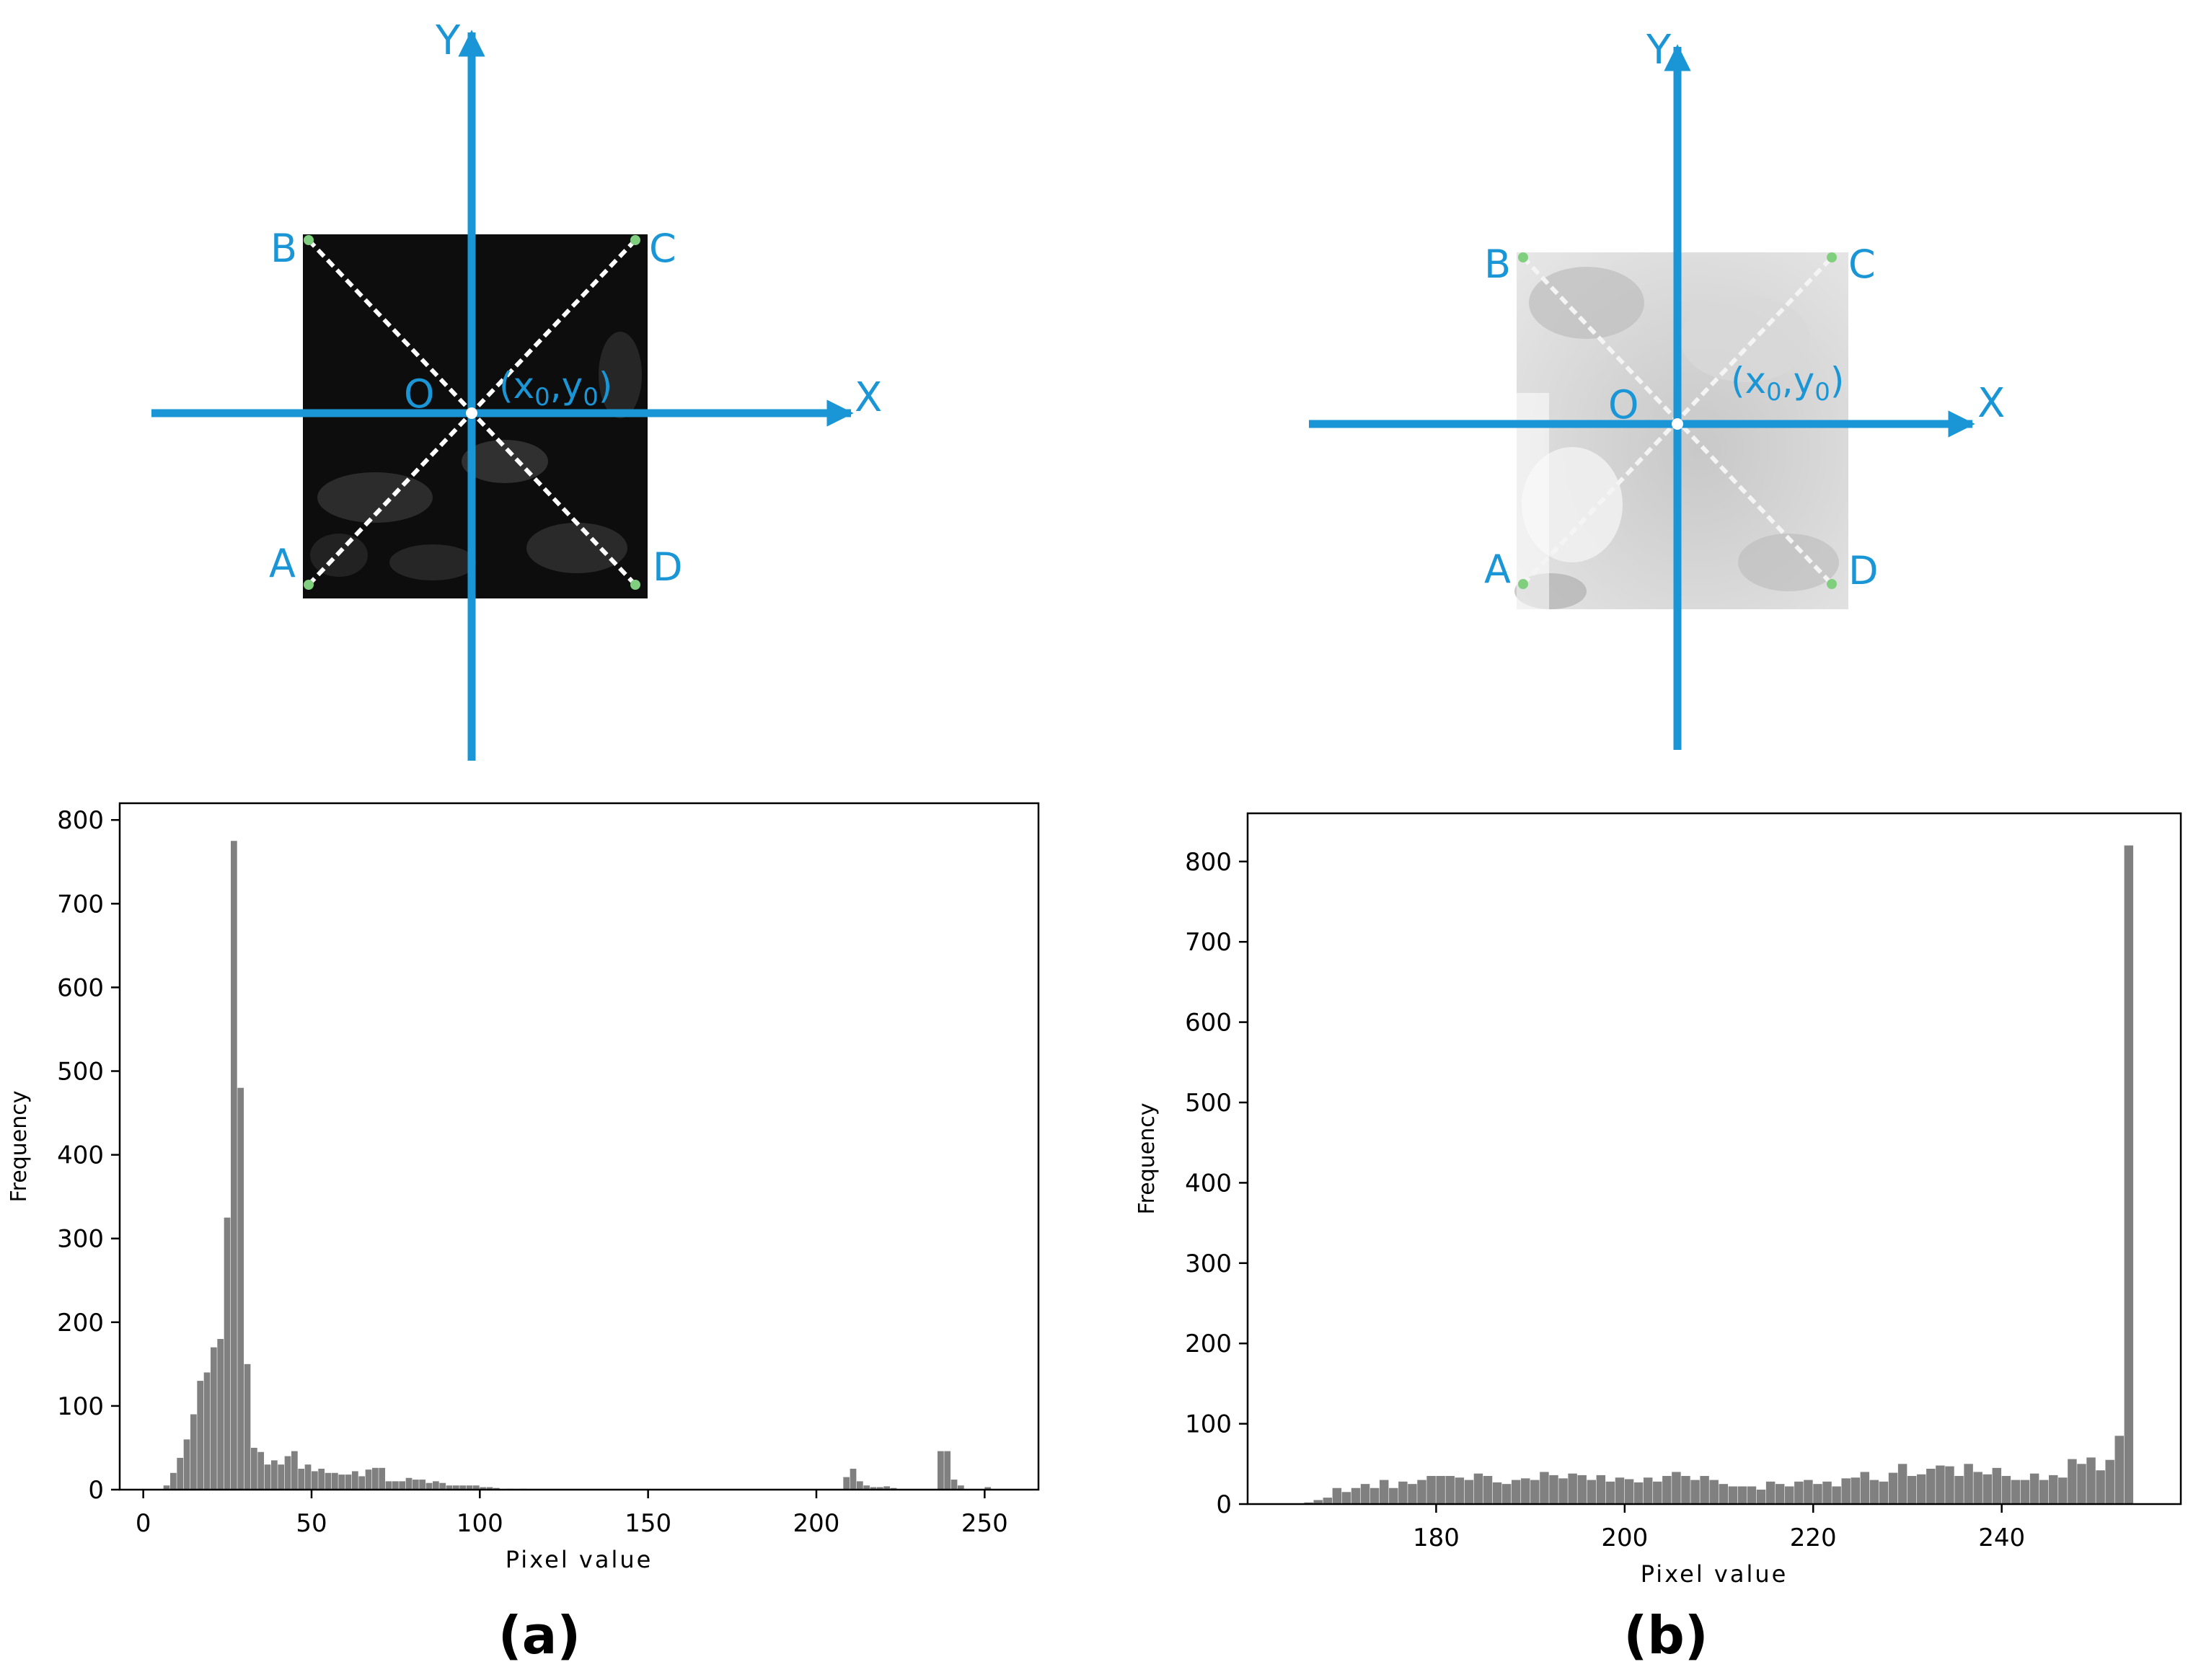 This screenshot has height=1680, width=2201. I want to click on point-a-label: A, so click(1498, 569).